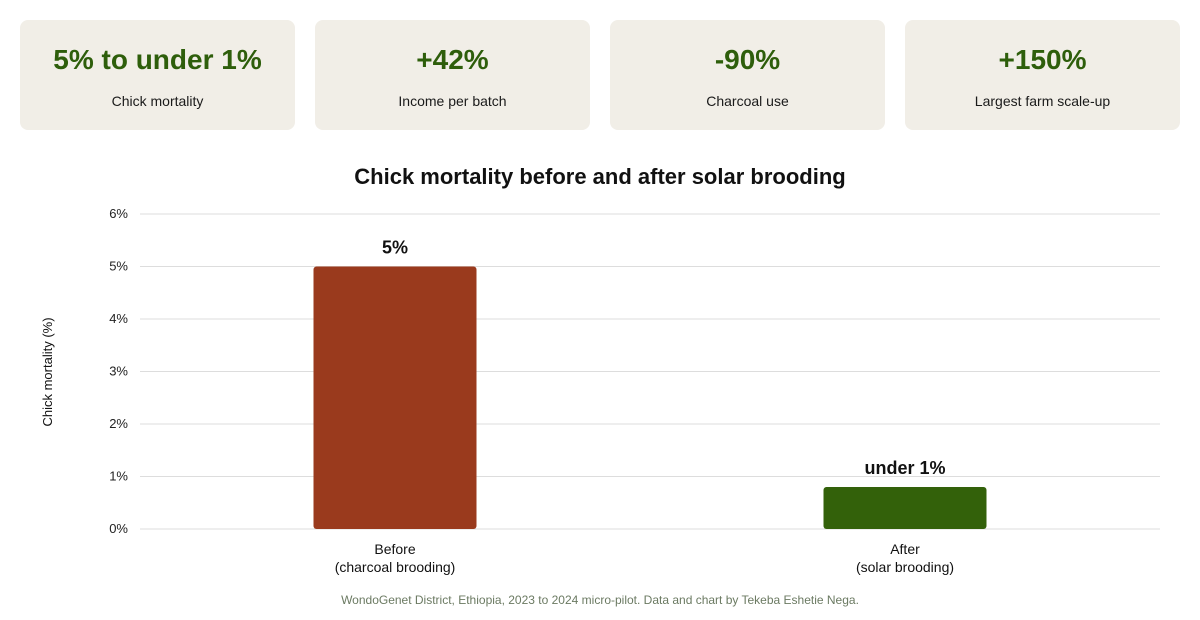 The height and width of the screenshot is (620, 1200). What do you see at coordinates (157, 59) in the screenshot?
I see `kpi-value: 5% to under 1%` at bounding box center [157, 59].